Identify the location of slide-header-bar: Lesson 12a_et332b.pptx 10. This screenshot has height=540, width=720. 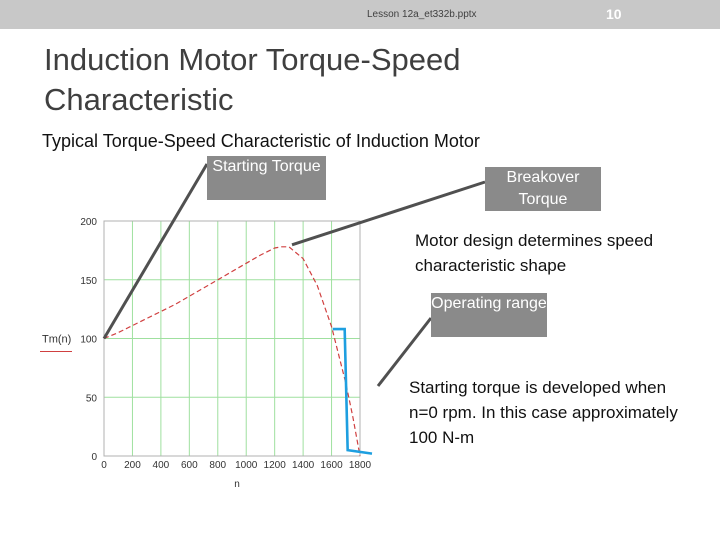
(360, 14).